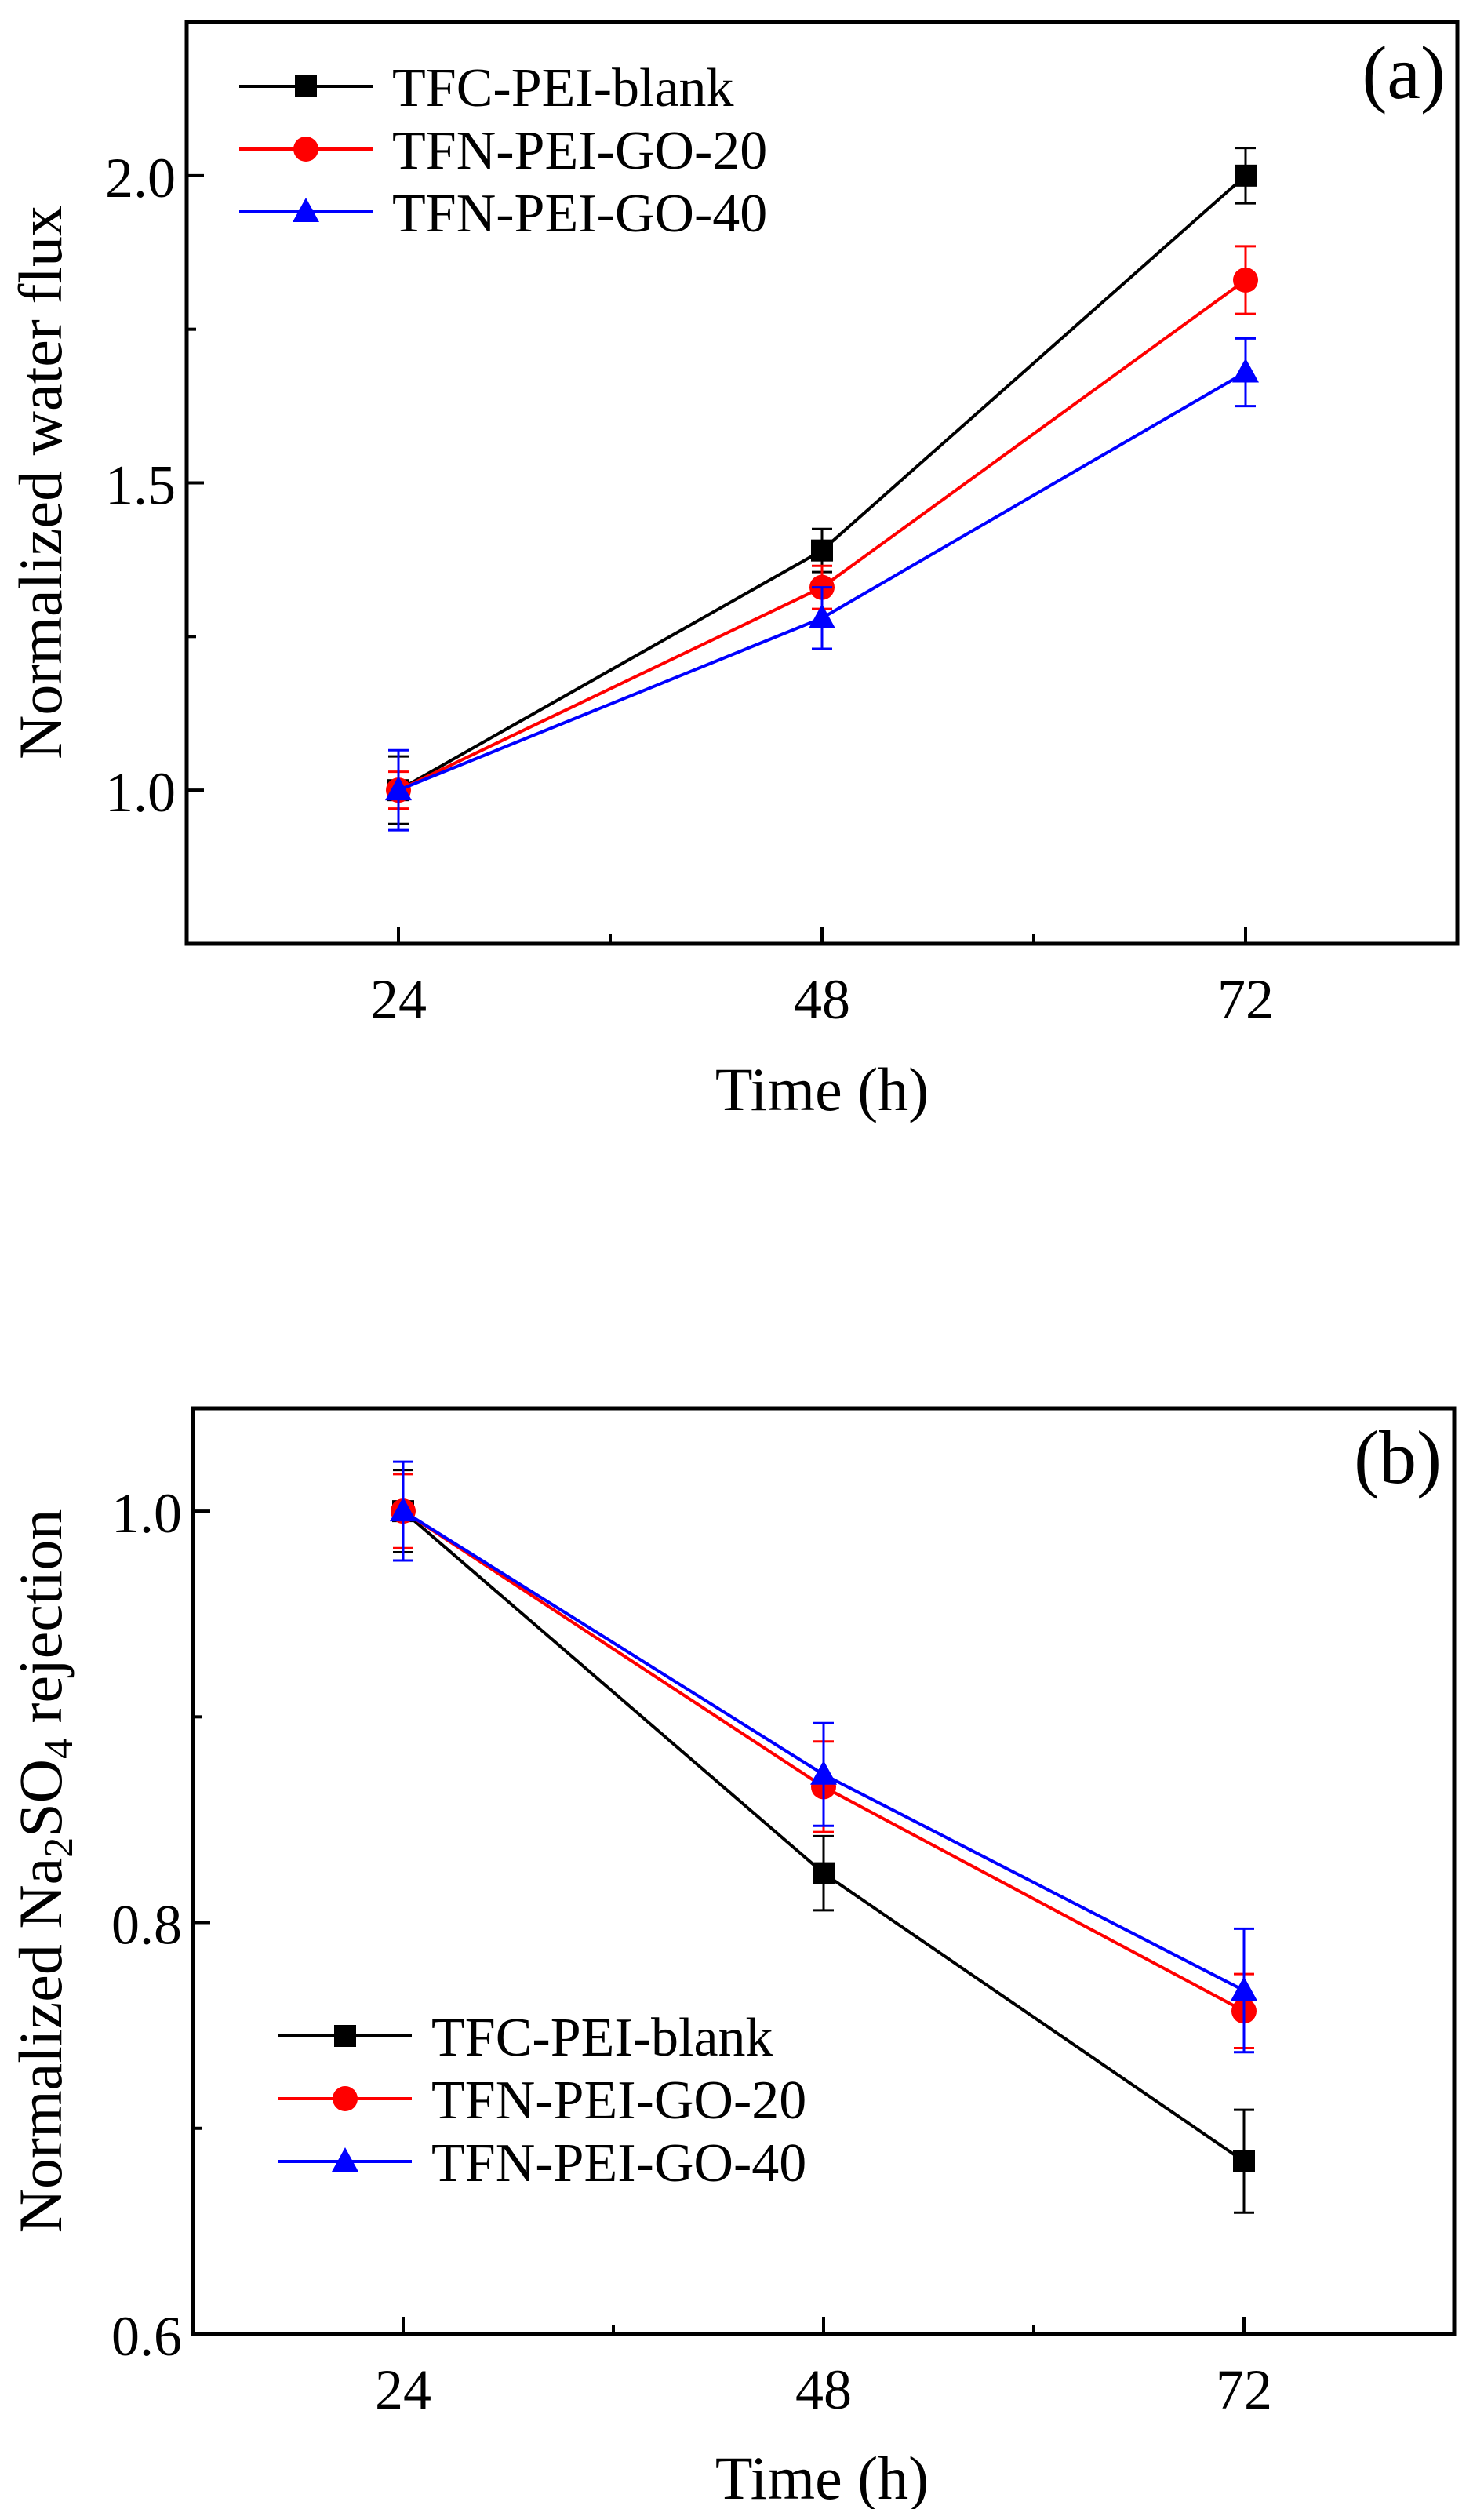 The height and width of the screenshot is (2509, 1484). What do you see at coordinates (40, 482) in the screenshot?
I see `panel-a-y-axis-label: Normalized water flux` at bounding box center [40, 482].